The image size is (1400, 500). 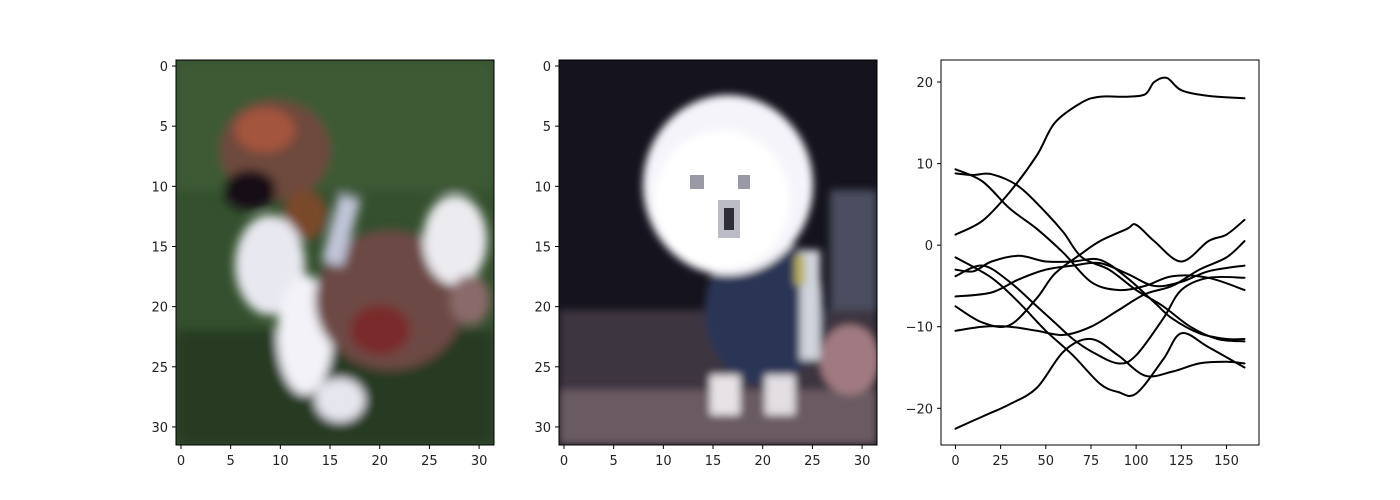 I want to click on series-lines, so click(x=1100, y=253).